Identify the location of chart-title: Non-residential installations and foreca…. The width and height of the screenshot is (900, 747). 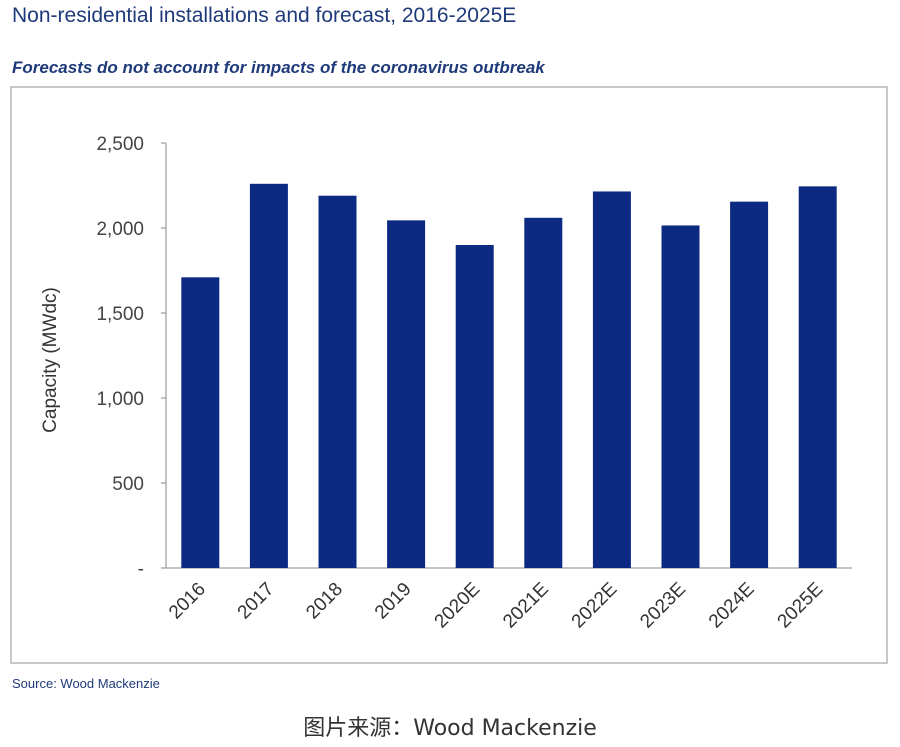
(264, 15).